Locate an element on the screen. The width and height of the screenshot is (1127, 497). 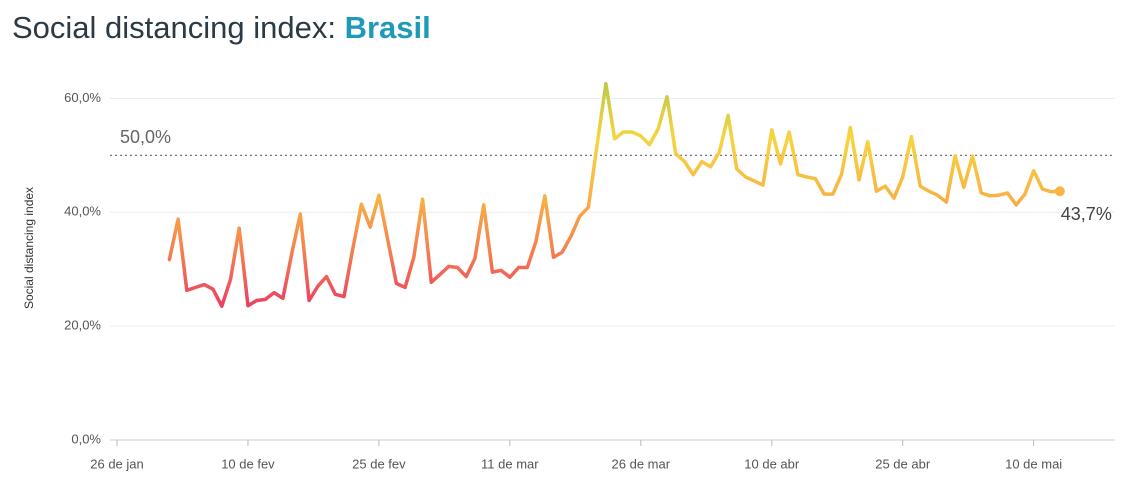
title-text: Social distancing index: is located at coordinates (174, 27).